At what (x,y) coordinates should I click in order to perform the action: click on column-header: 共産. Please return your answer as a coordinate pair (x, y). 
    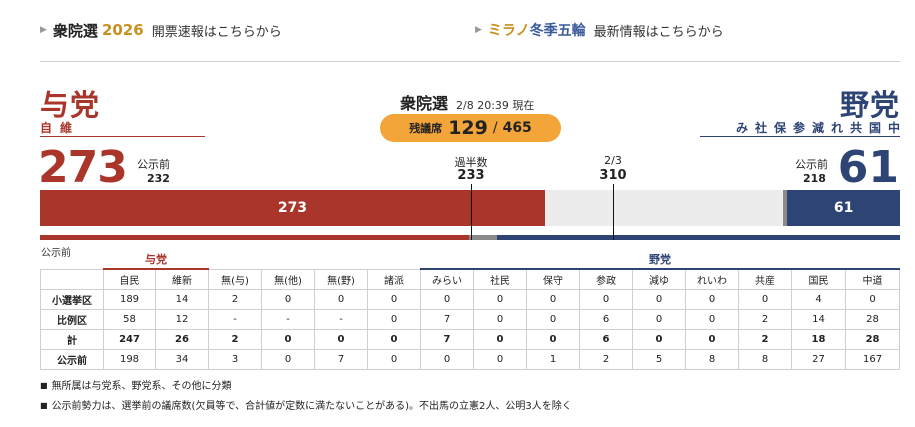
    Looking at the image, I should click on (765, 279).